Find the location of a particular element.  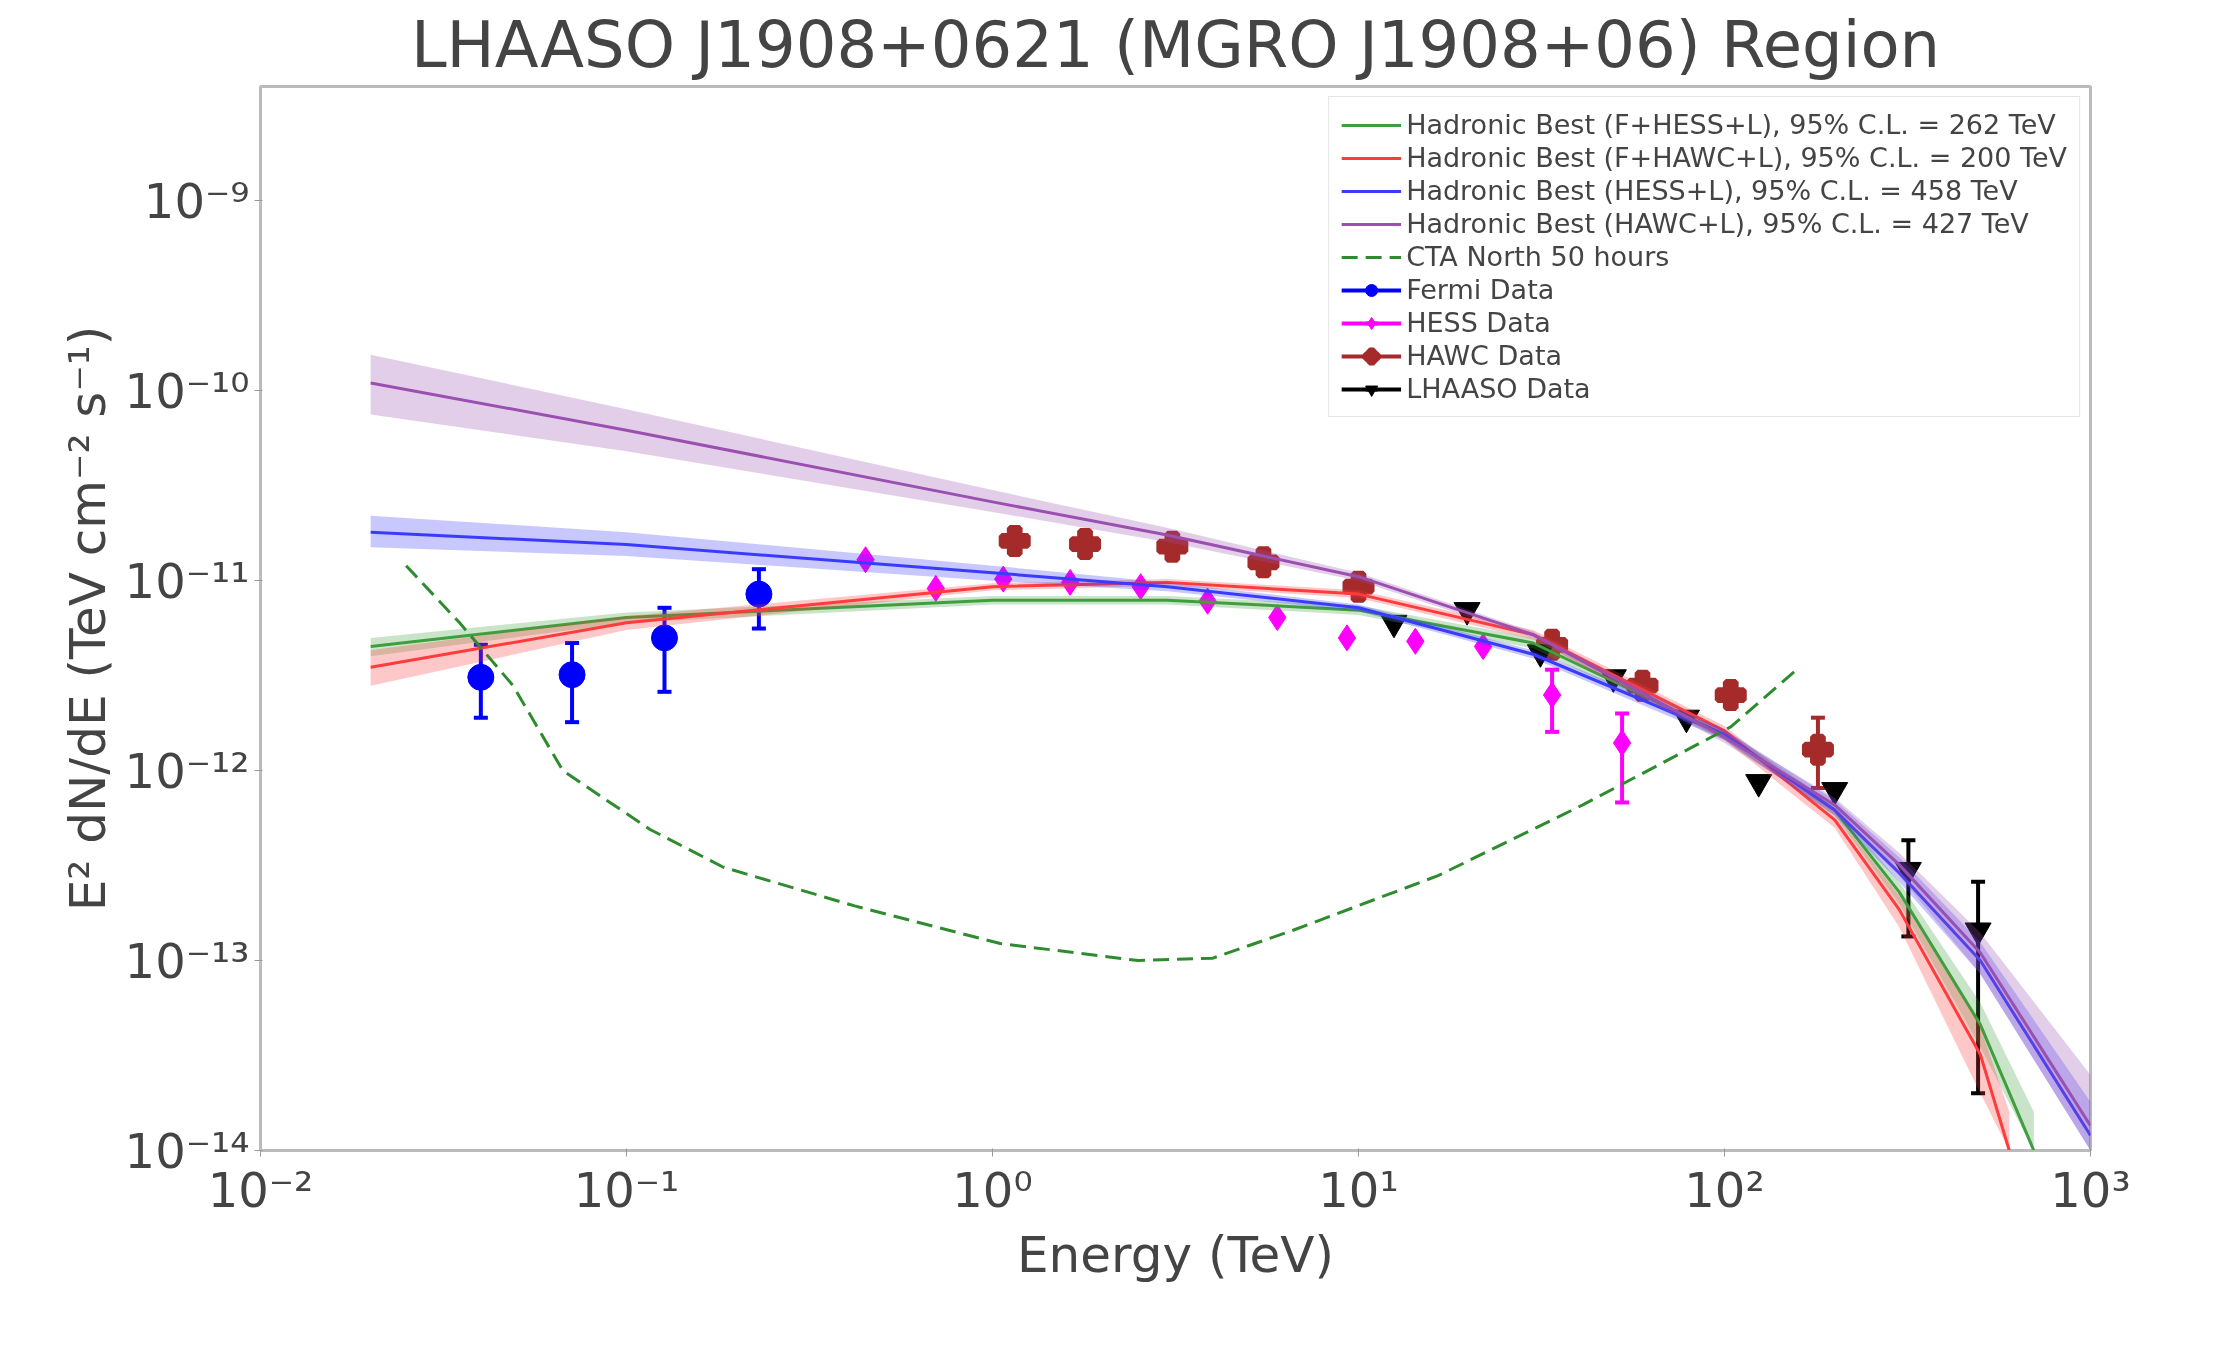

legend-label: LHAASO Data is located at coordinates (1498, 388).